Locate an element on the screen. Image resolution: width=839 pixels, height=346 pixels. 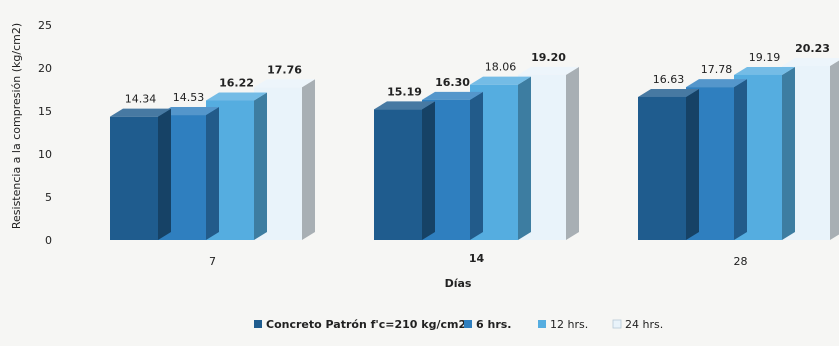
legend-item: 6 hrs. is located at coordinates (487, 324).